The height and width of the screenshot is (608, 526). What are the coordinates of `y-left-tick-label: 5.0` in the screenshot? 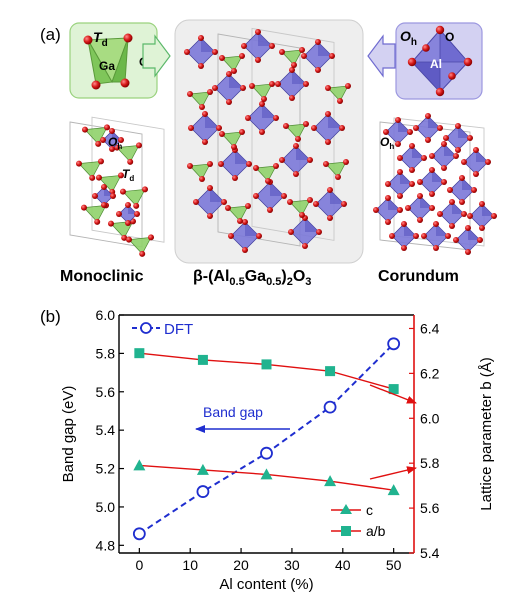 It's located at (106, 507).